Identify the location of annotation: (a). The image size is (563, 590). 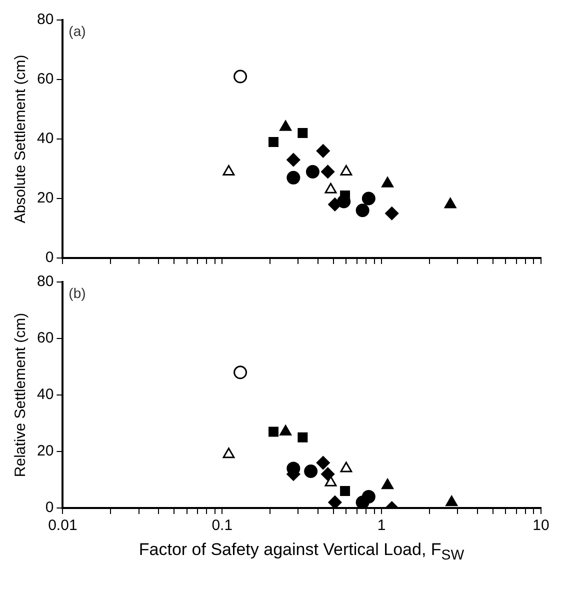
(77, 30).